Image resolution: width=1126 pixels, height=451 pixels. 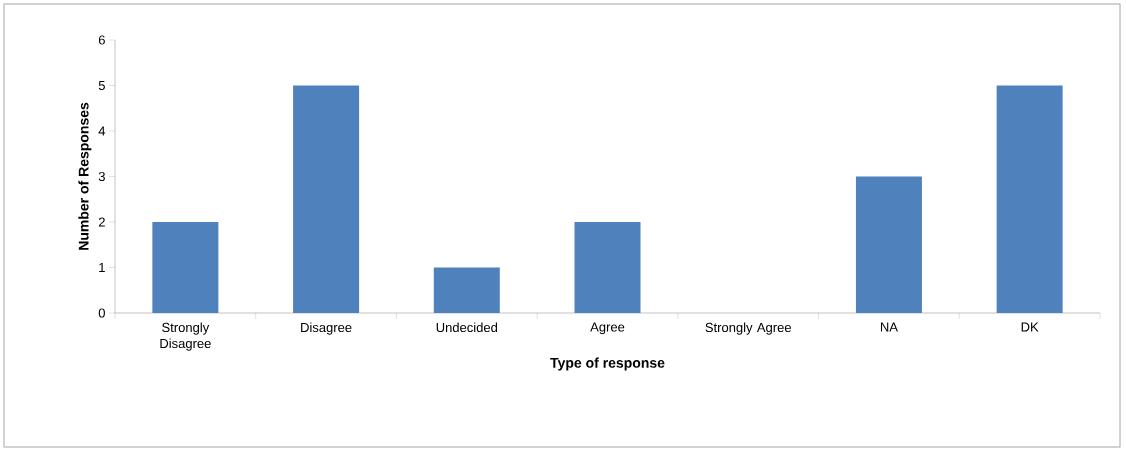 What do you see at coordinates (101, 40) in the screenshot?
I see `y-tick-label: 6` at bounding box center [101, 40].